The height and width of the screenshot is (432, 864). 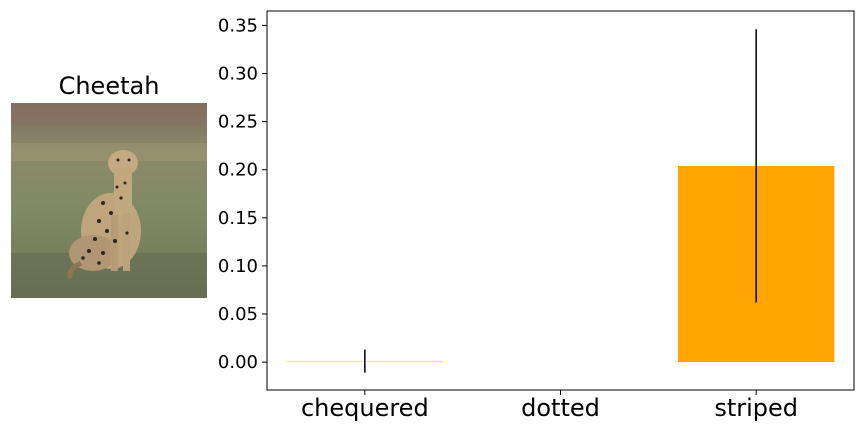 I want to click on bar-dotted, so click(x=560, y=362).